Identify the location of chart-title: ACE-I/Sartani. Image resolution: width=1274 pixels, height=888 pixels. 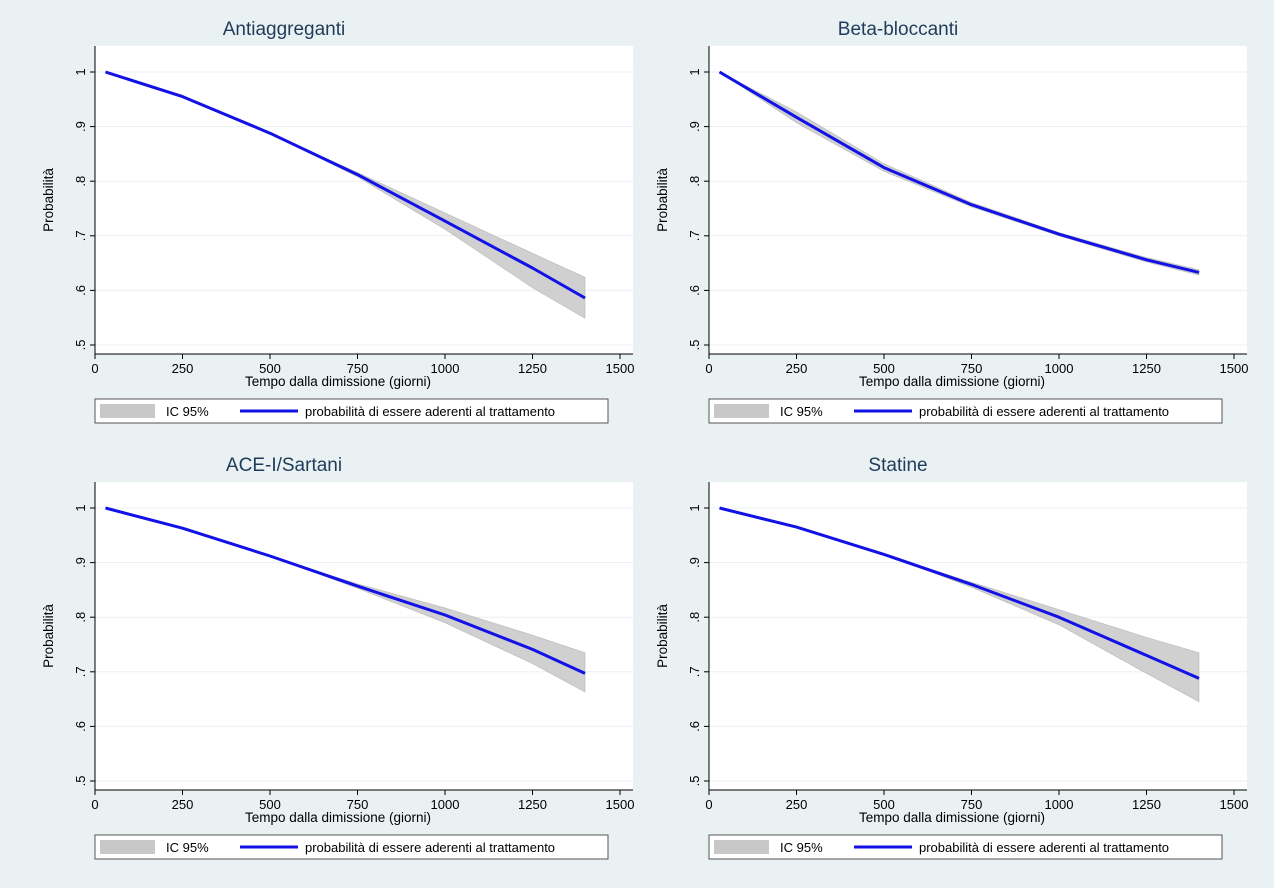
(284, 465).